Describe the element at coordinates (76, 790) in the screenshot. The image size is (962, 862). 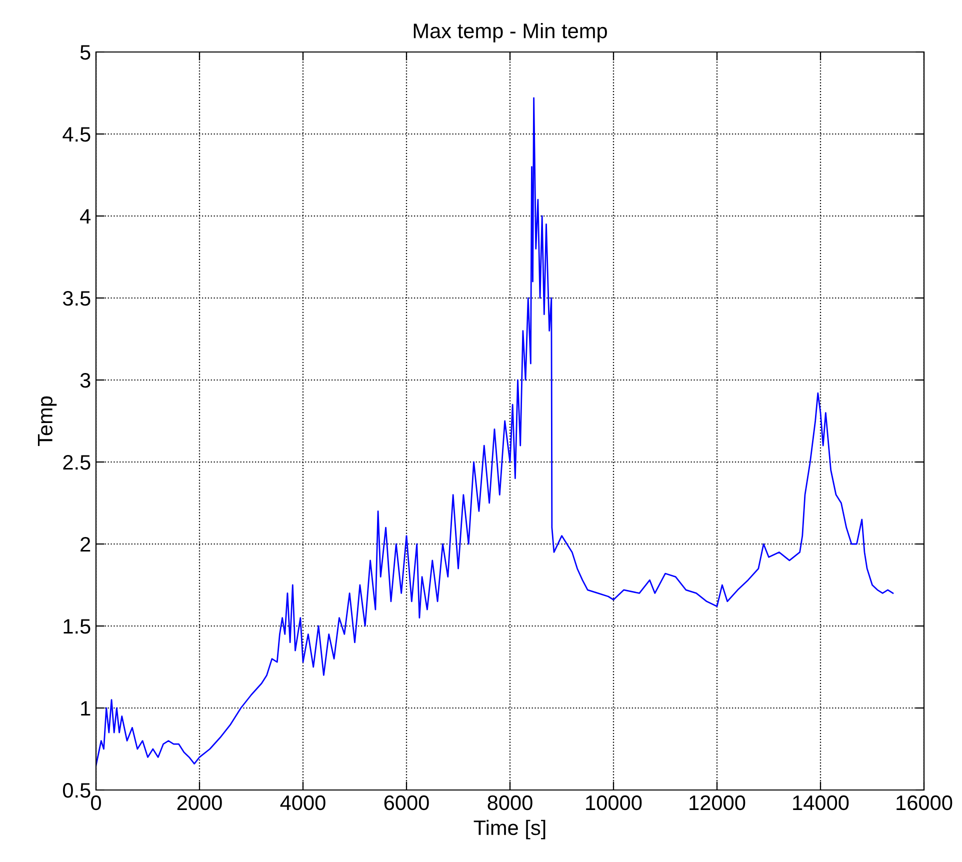
I see `y-tick-label: 0.5` at that location.